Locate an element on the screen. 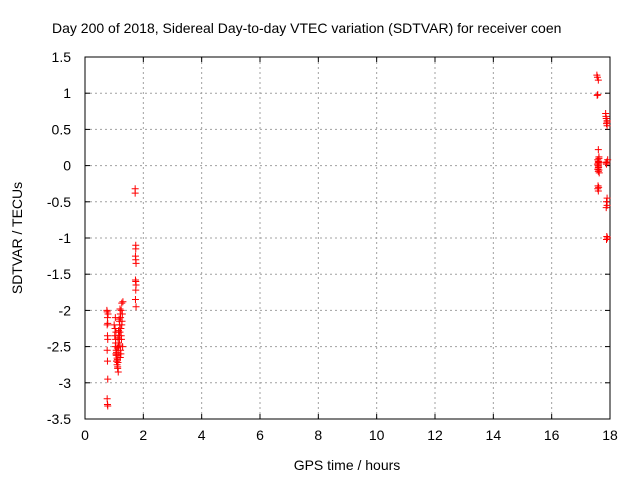 The width and height of the screenshot is (640, 480). x-tick-label: 16 is located at coordinates (552, 435).